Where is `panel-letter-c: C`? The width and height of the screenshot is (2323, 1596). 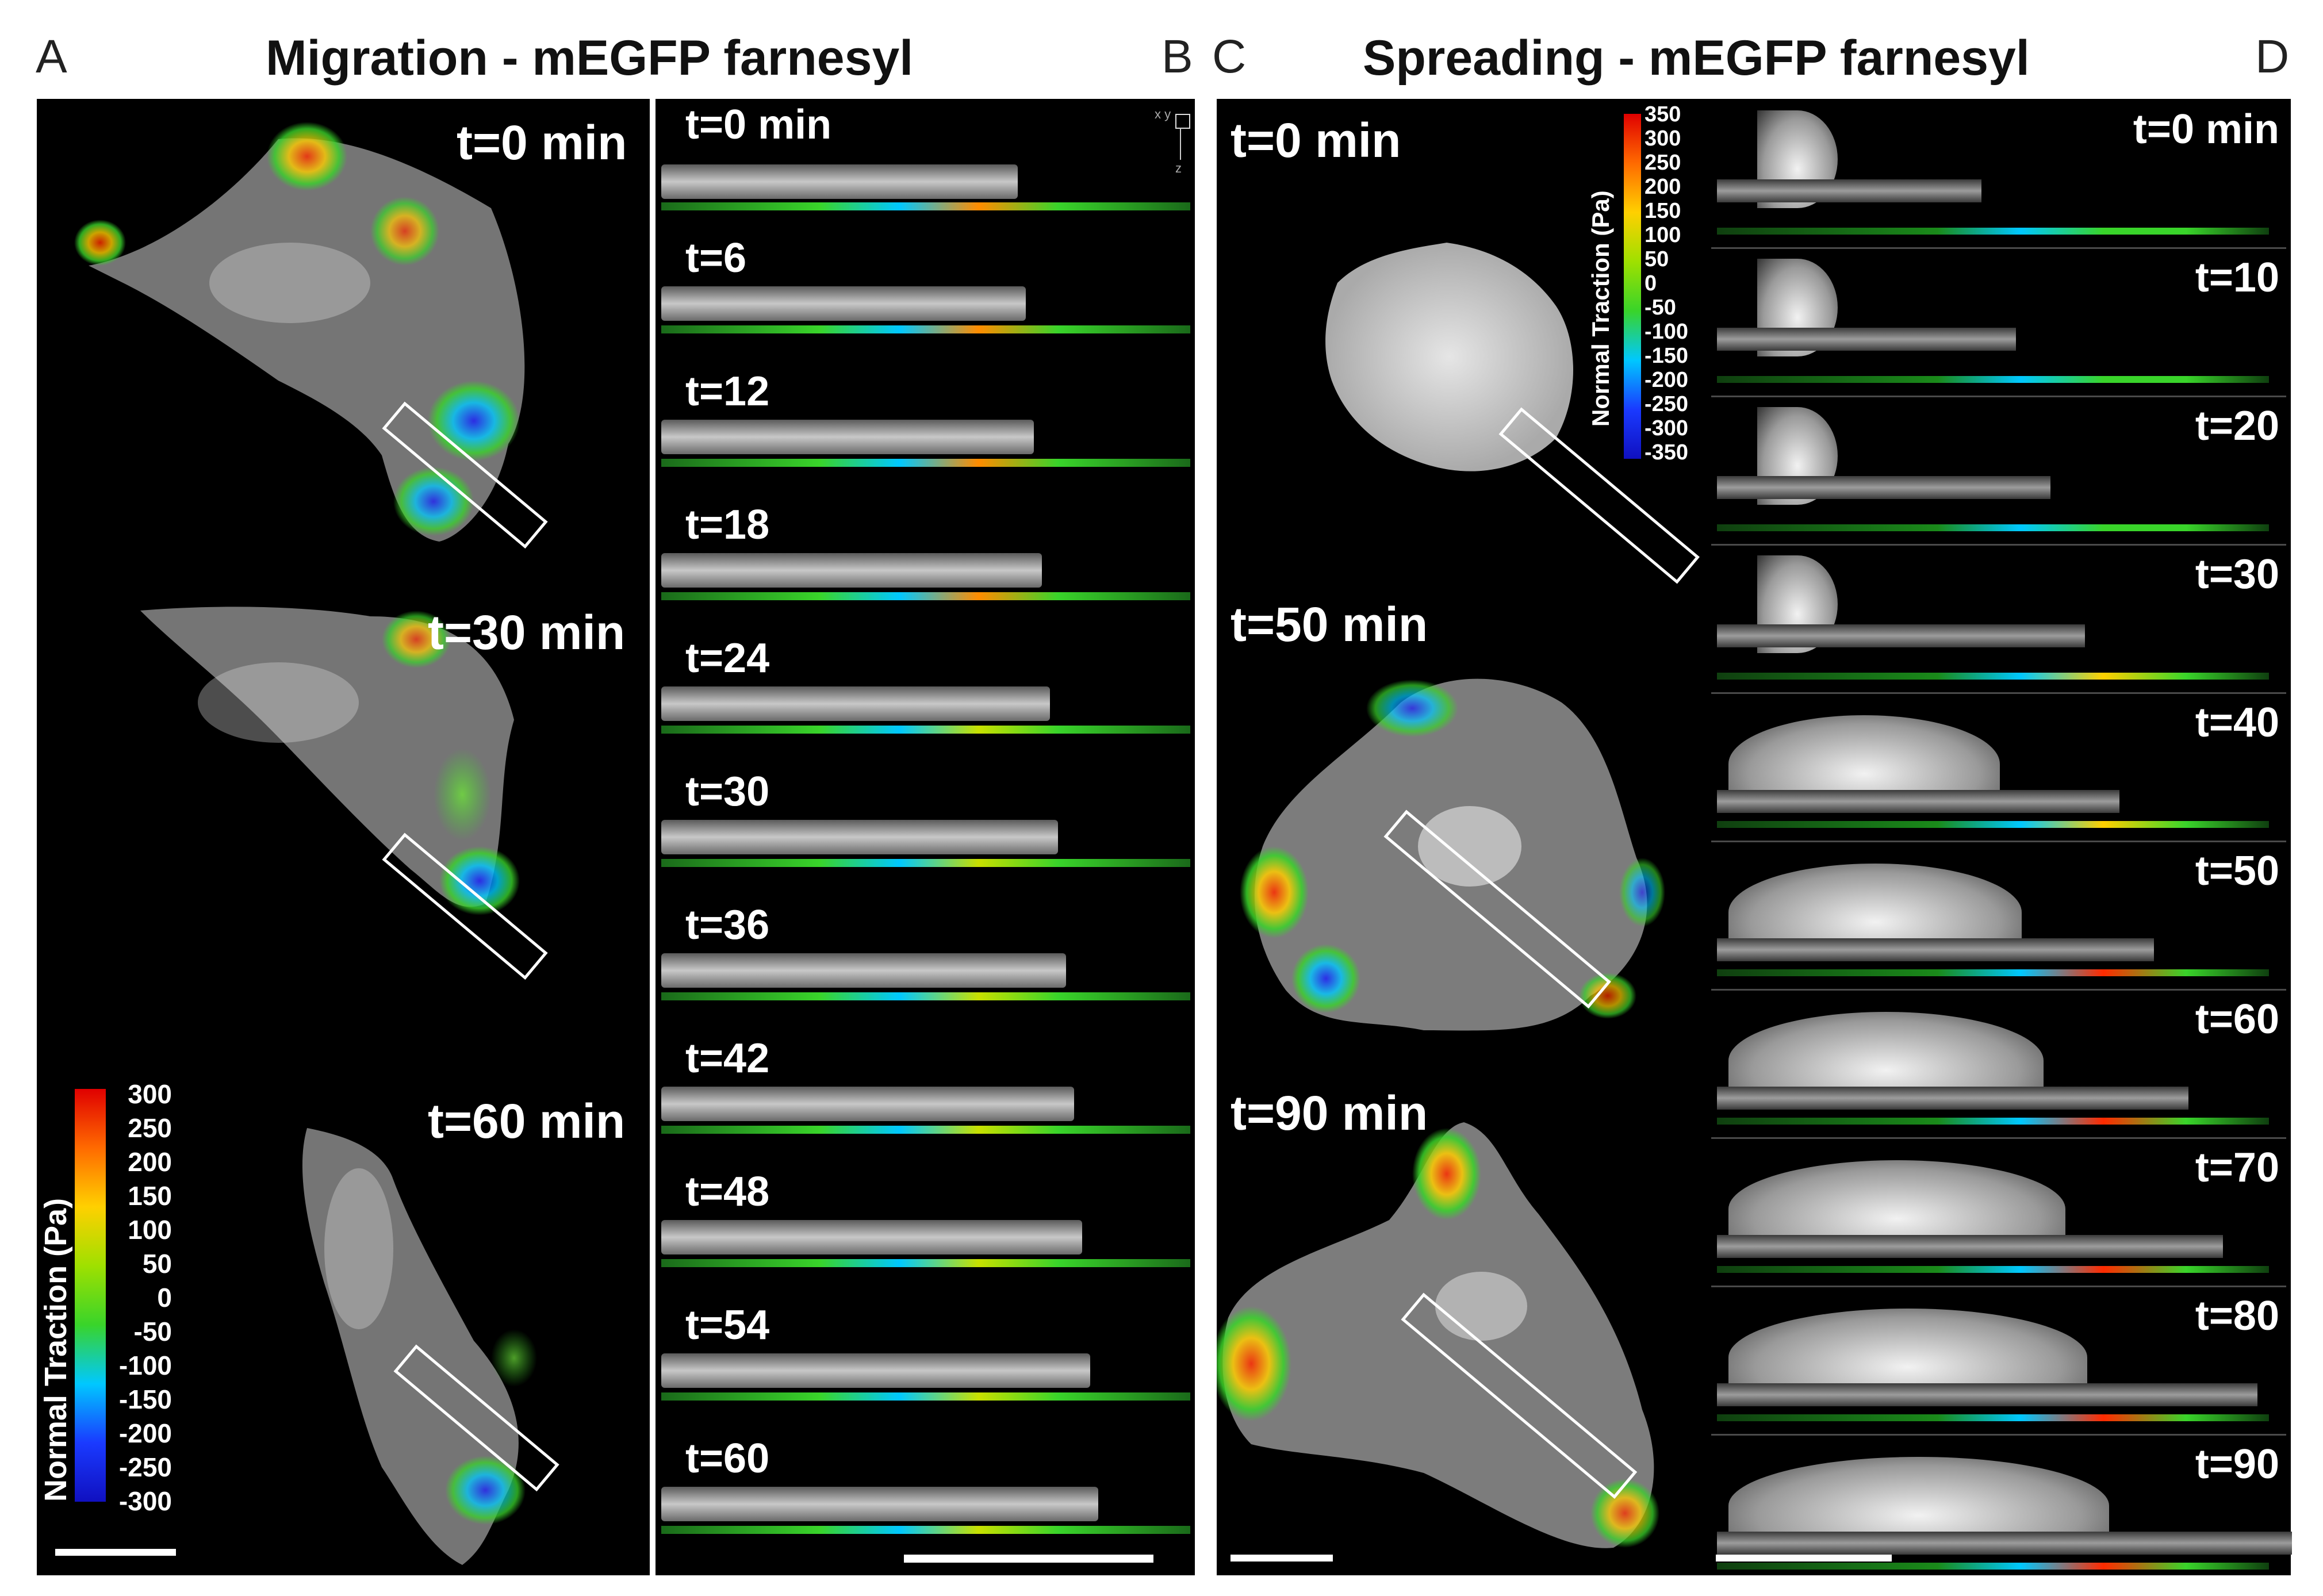
panel-letter-c: C is located at coordinates (1229, 56).